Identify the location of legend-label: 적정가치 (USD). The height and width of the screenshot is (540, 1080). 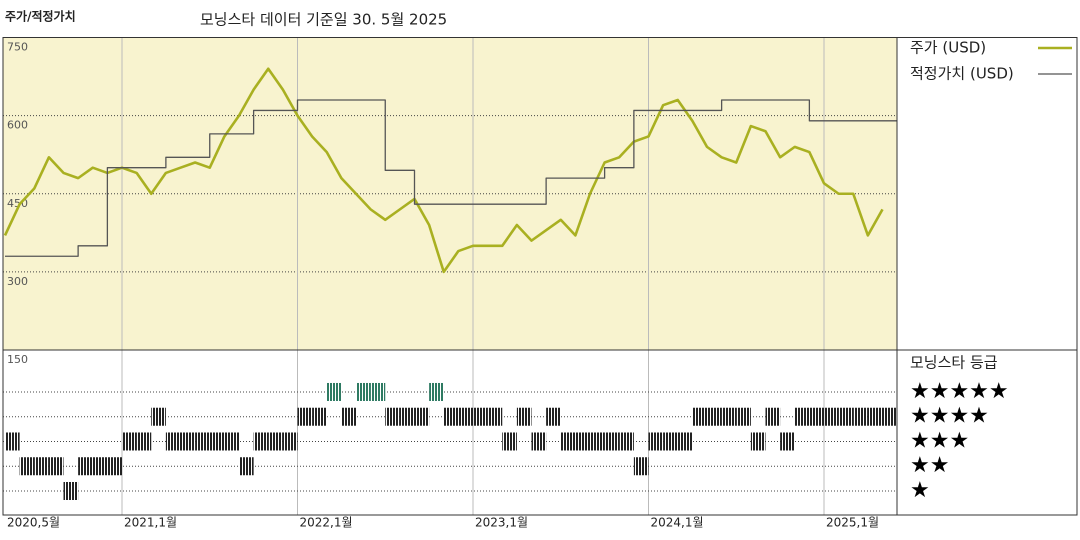
(962, 74).